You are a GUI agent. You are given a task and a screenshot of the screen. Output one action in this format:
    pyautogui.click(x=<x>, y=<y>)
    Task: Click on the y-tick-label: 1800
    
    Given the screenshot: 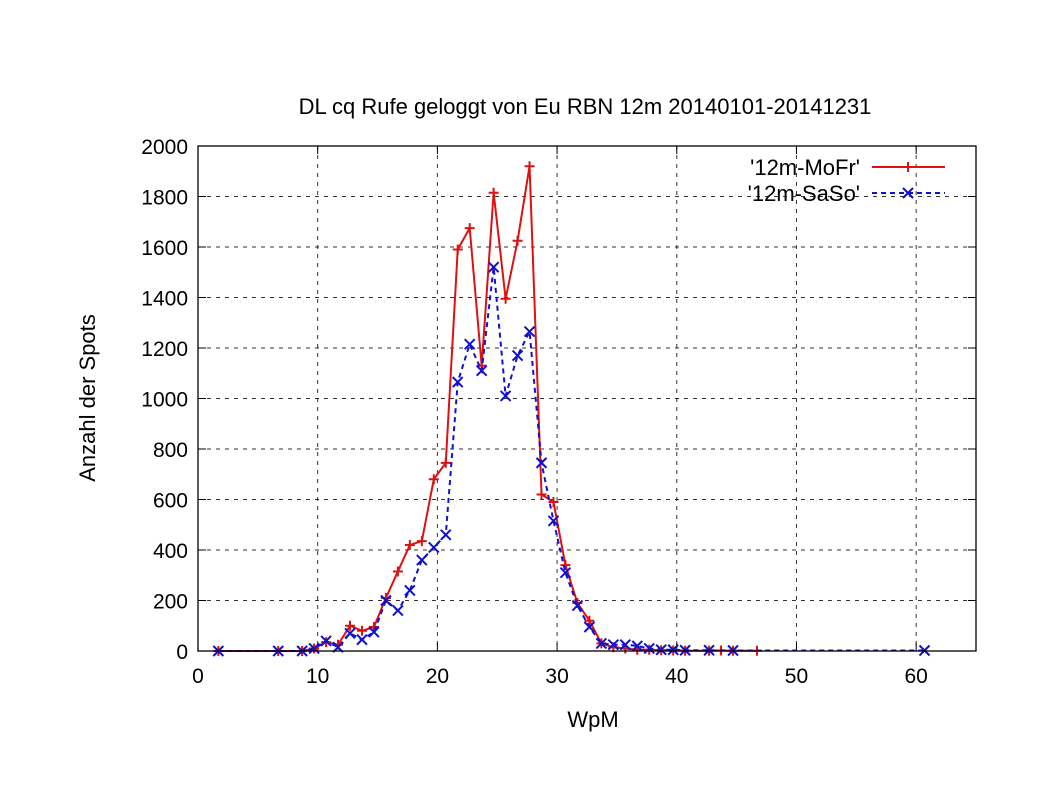 What is the action you would take?
    pyautogui.click(x=164, y=198)
    